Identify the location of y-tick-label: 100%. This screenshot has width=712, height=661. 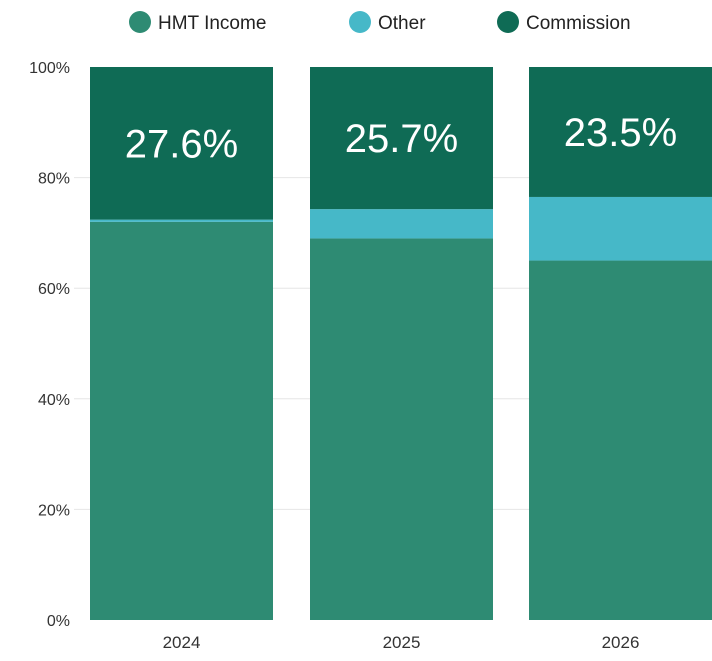
(49, 68).